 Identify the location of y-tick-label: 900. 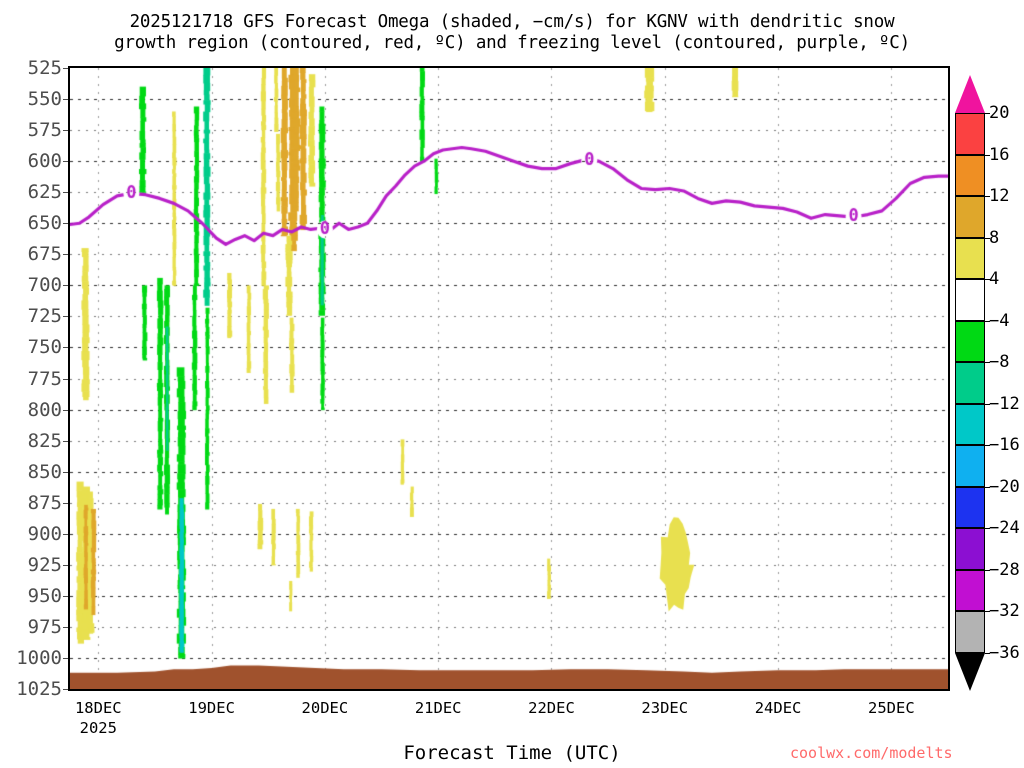
(44, 533).